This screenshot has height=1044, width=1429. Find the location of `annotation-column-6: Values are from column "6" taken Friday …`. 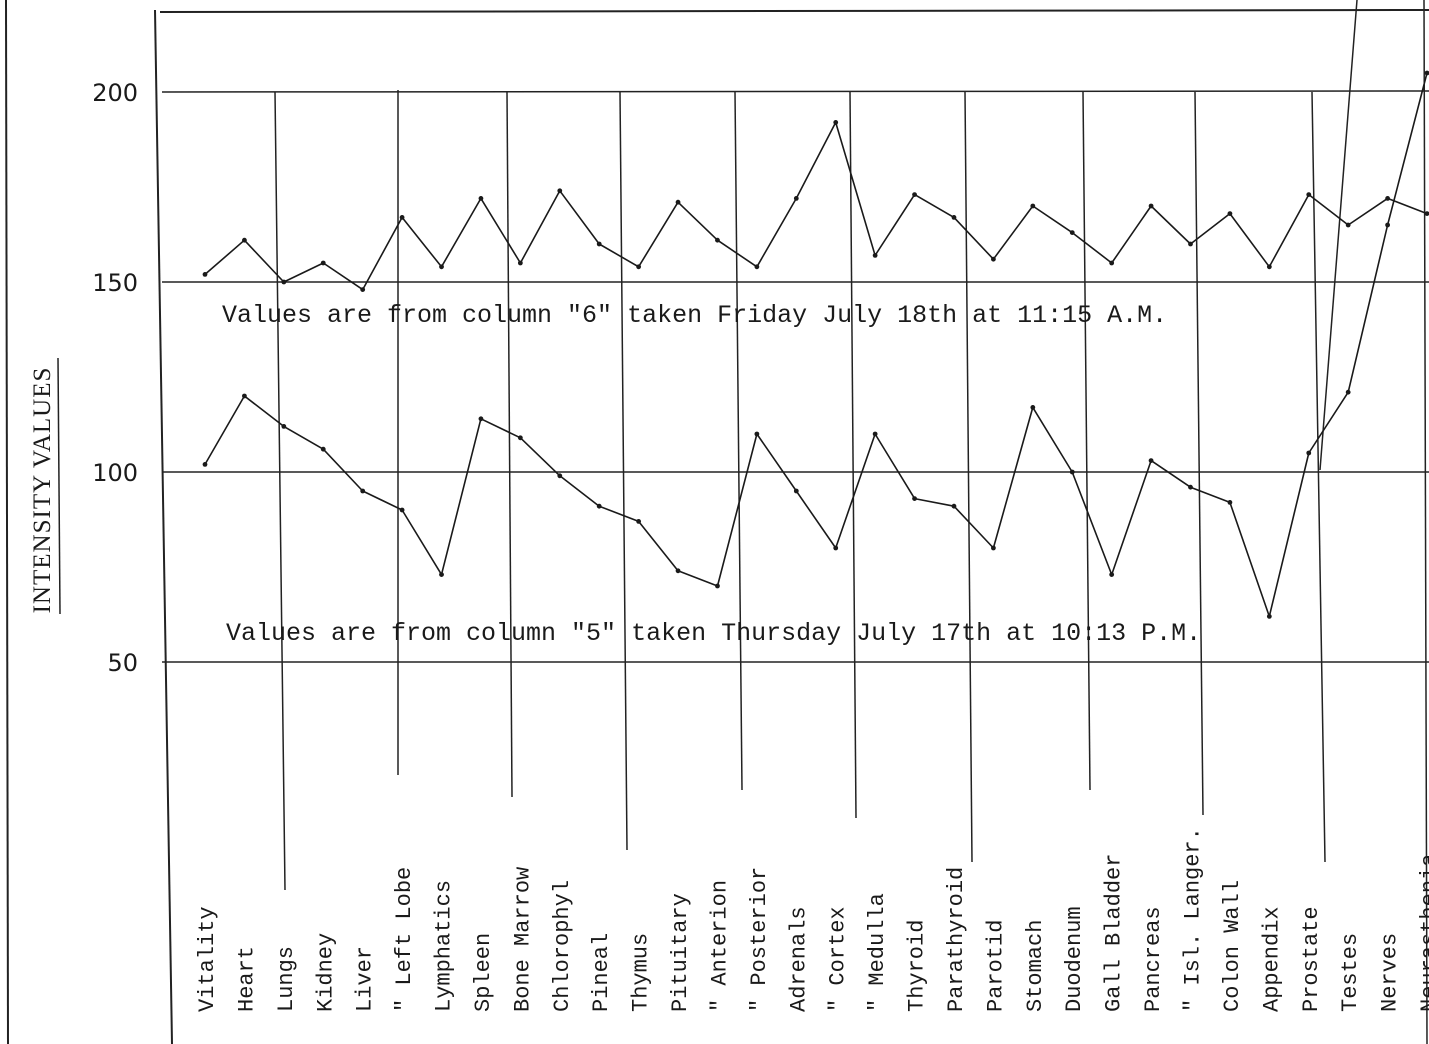

annotation-column-6: Values are from column "6" taken Friday … is located at coordinates (694, 315).